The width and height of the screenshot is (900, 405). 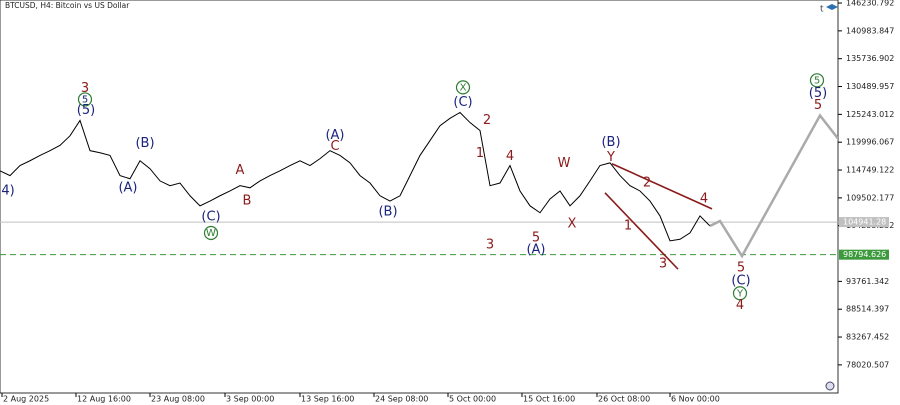 What do you see at coordinates (334, 146) in the screenshot?
I see `wave-label: C` at bounding box center [334, 146].